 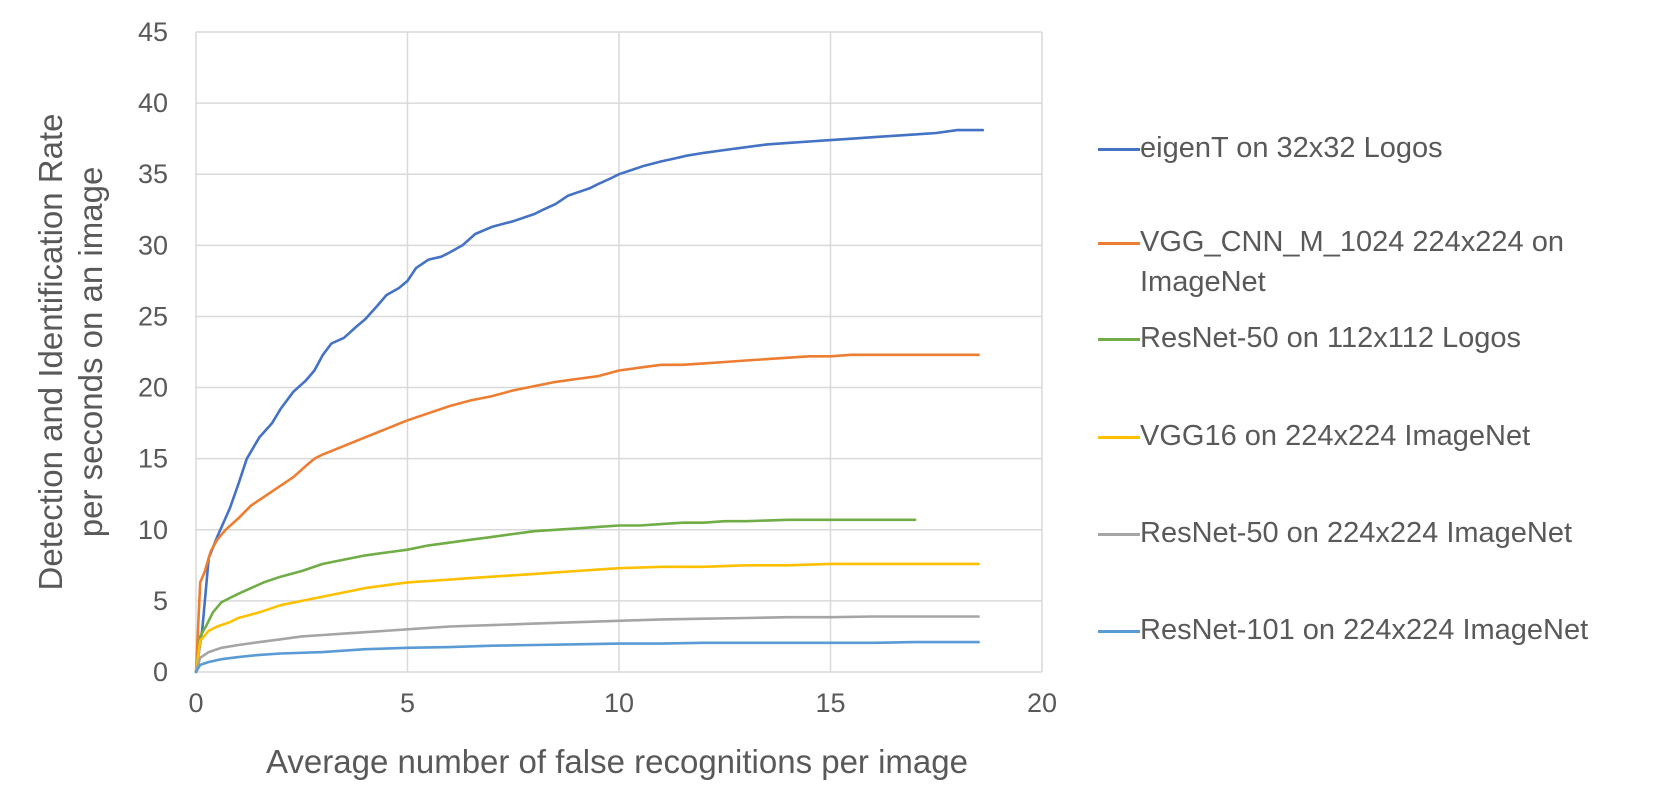 What do you see at coordinates (153, 32) in the screenshot?
I see `y-tick-label: 45` at bounding box center [153, 32].